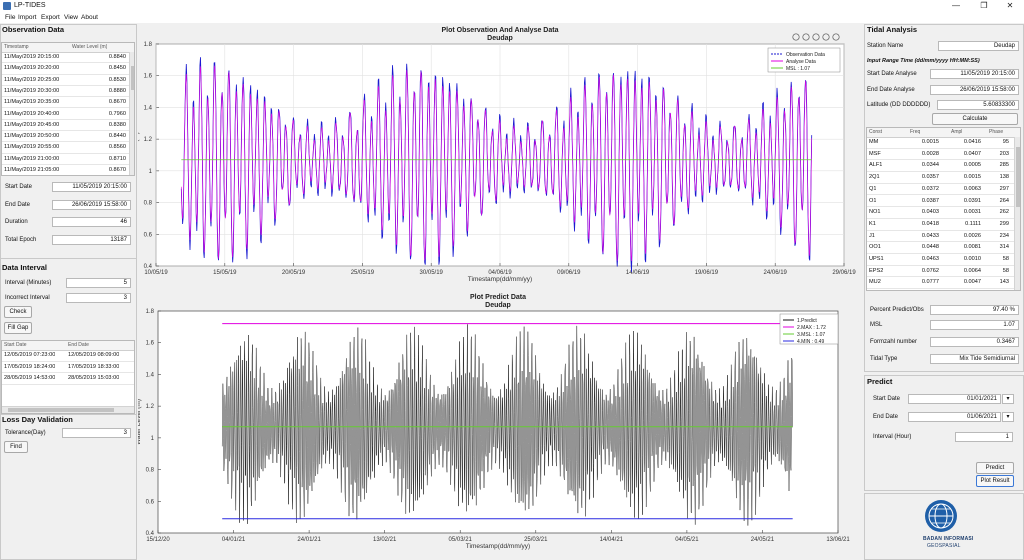 The image size is (1024, 560). What do you see at coordinates (940, 202) in the screenshot?
I see `table-row: O1 0.0387 0.0391 264` at bounding box center [940, 202].